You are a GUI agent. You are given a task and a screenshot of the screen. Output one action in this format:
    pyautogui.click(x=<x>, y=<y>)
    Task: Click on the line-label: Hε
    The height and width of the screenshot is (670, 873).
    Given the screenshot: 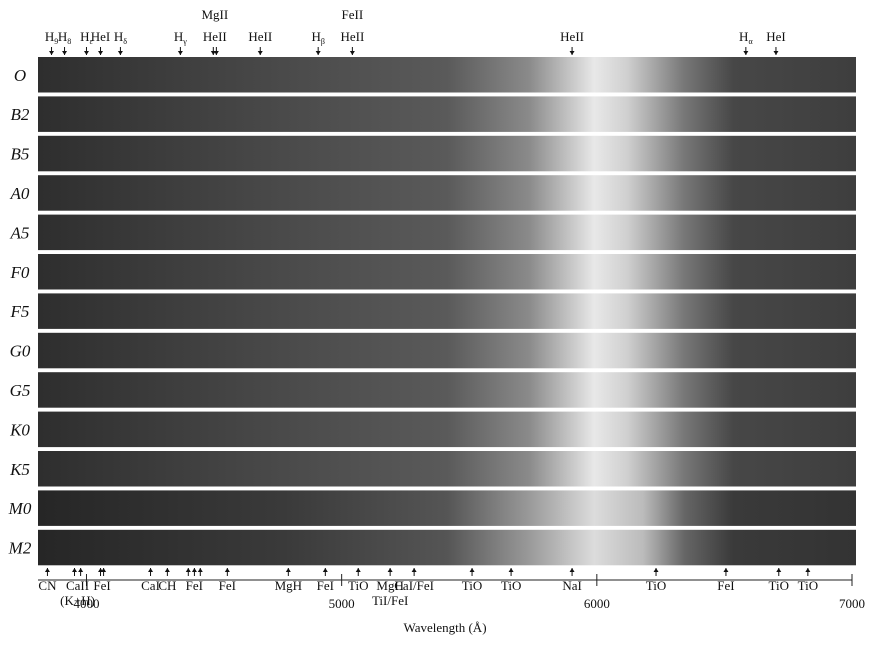 What is the action you would take?
    pyautogui.click(x=86, y=37)
    